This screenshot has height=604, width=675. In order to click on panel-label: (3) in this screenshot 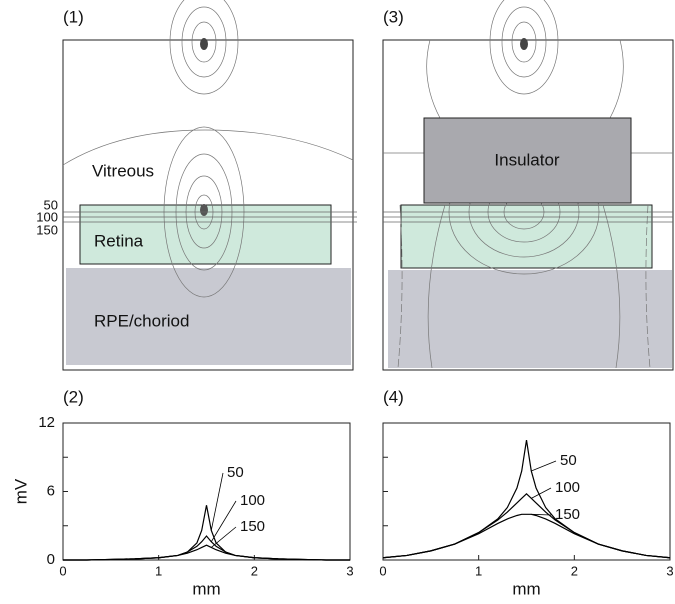, I will do `click(393, 16)`.